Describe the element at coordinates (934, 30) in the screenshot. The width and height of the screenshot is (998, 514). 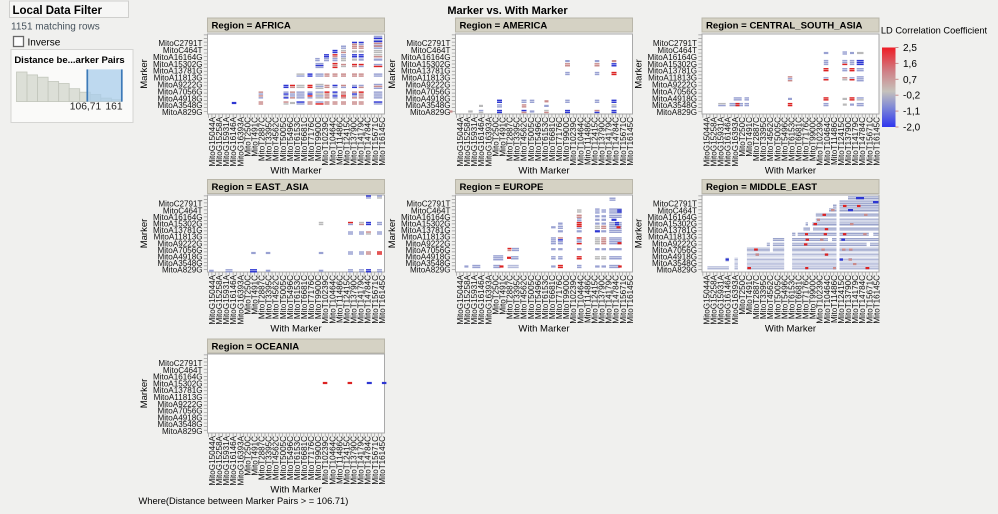
I see `svg-text: LD Correlation Coefficient` at that location.